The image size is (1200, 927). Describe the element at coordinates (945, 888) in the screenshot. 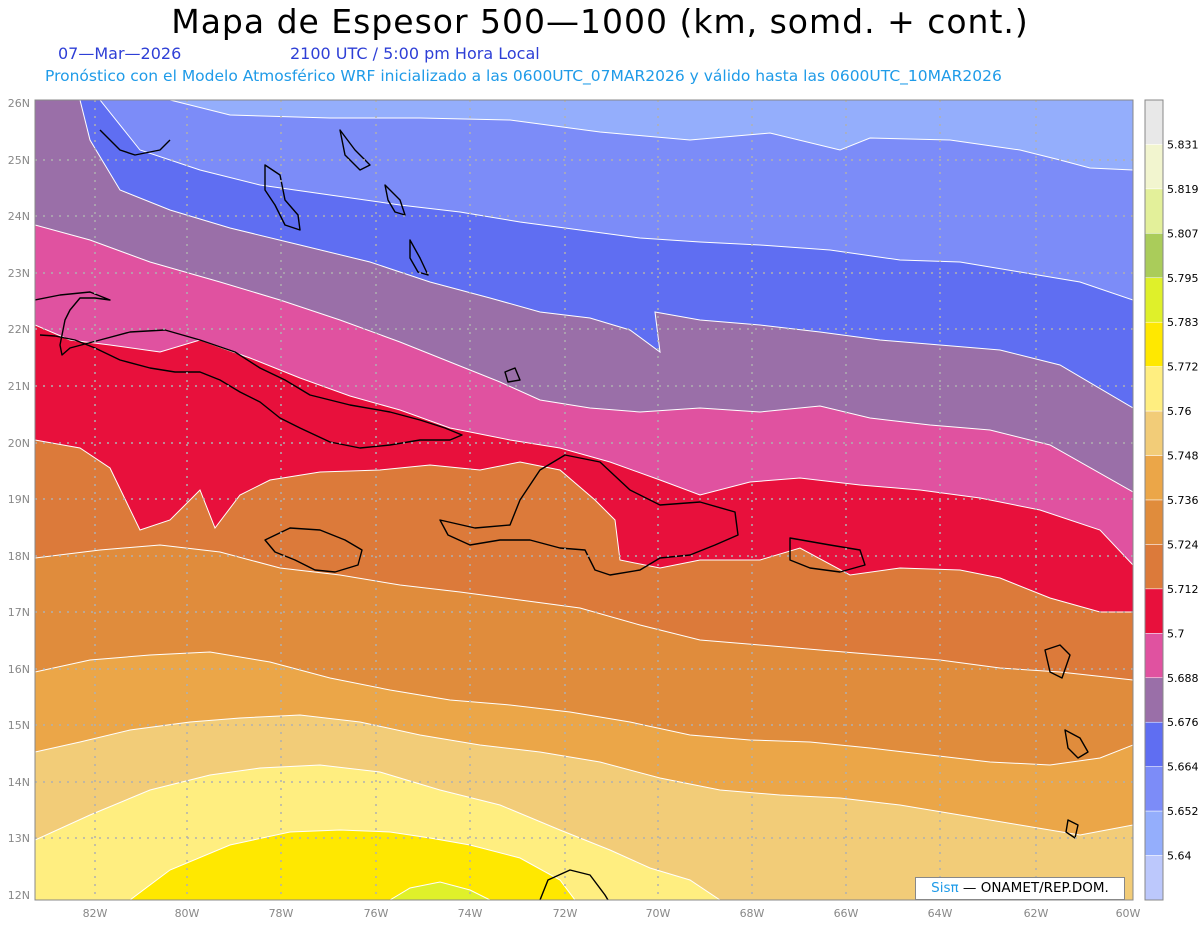

I see `credit-brand: Sisπ` at that location.